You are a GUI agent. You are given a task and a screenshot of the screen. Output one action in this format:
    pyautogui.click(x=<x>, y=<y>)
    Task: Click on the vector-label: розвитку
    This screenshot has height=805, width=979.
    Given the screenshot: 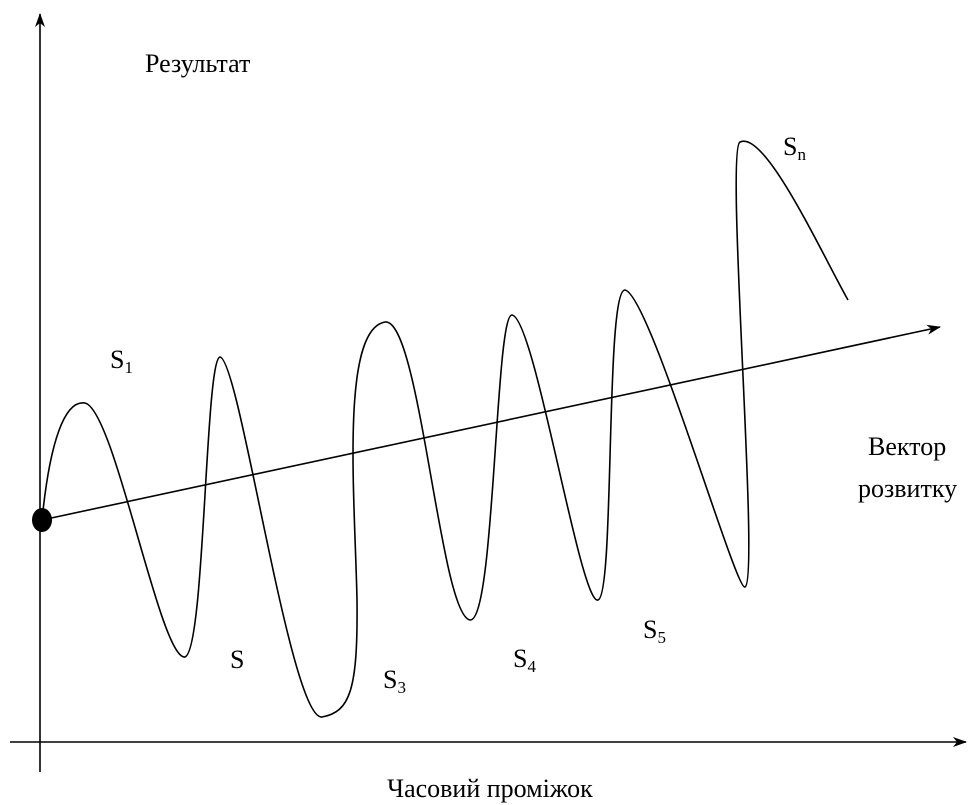 What is the action you would take?
    pyautogui.click(x=907, y=488)
    